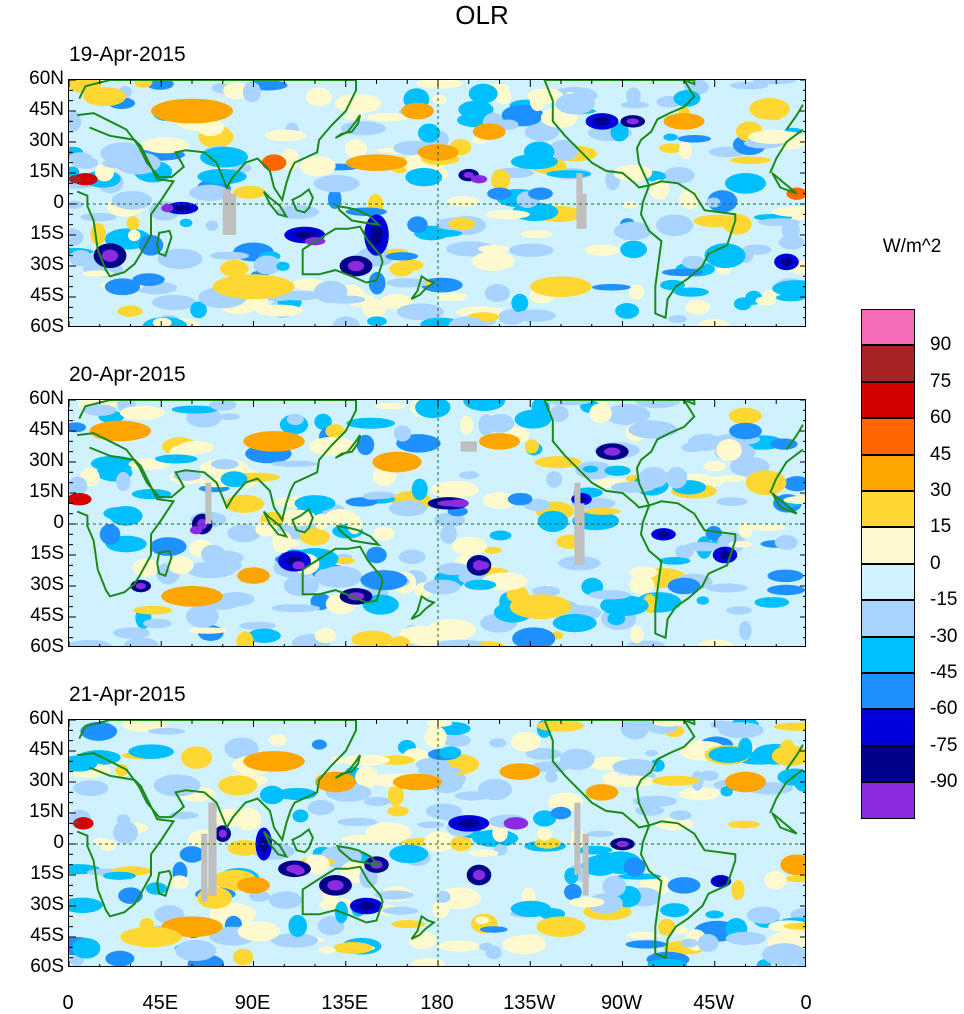 The width and height of the screenshot is (964, 1014). I want to click on lat-label: 15S, so click(47, 873).